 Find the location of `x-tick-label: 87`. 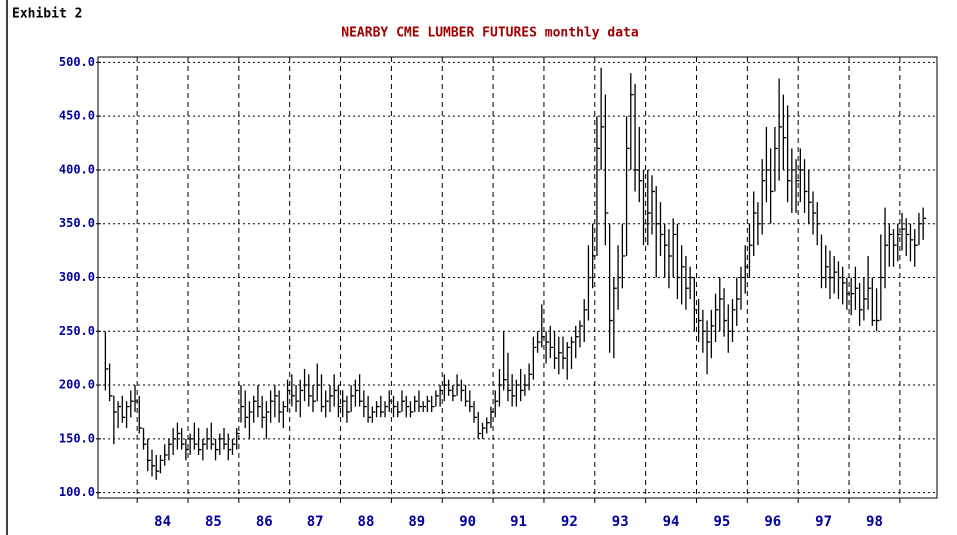

x-tick-label: 87 is located at coordinates (315, 522).